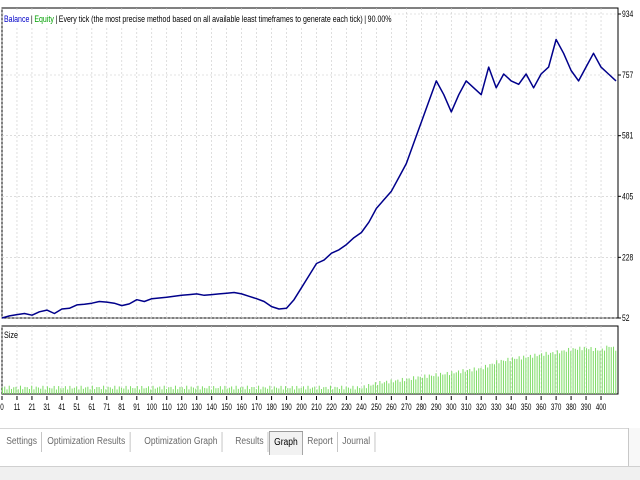 The image size is (640, 480). What do you see at coordinates (310, 360) in the screenshot?
I see `size-frame` at bounding box center [310, 360].